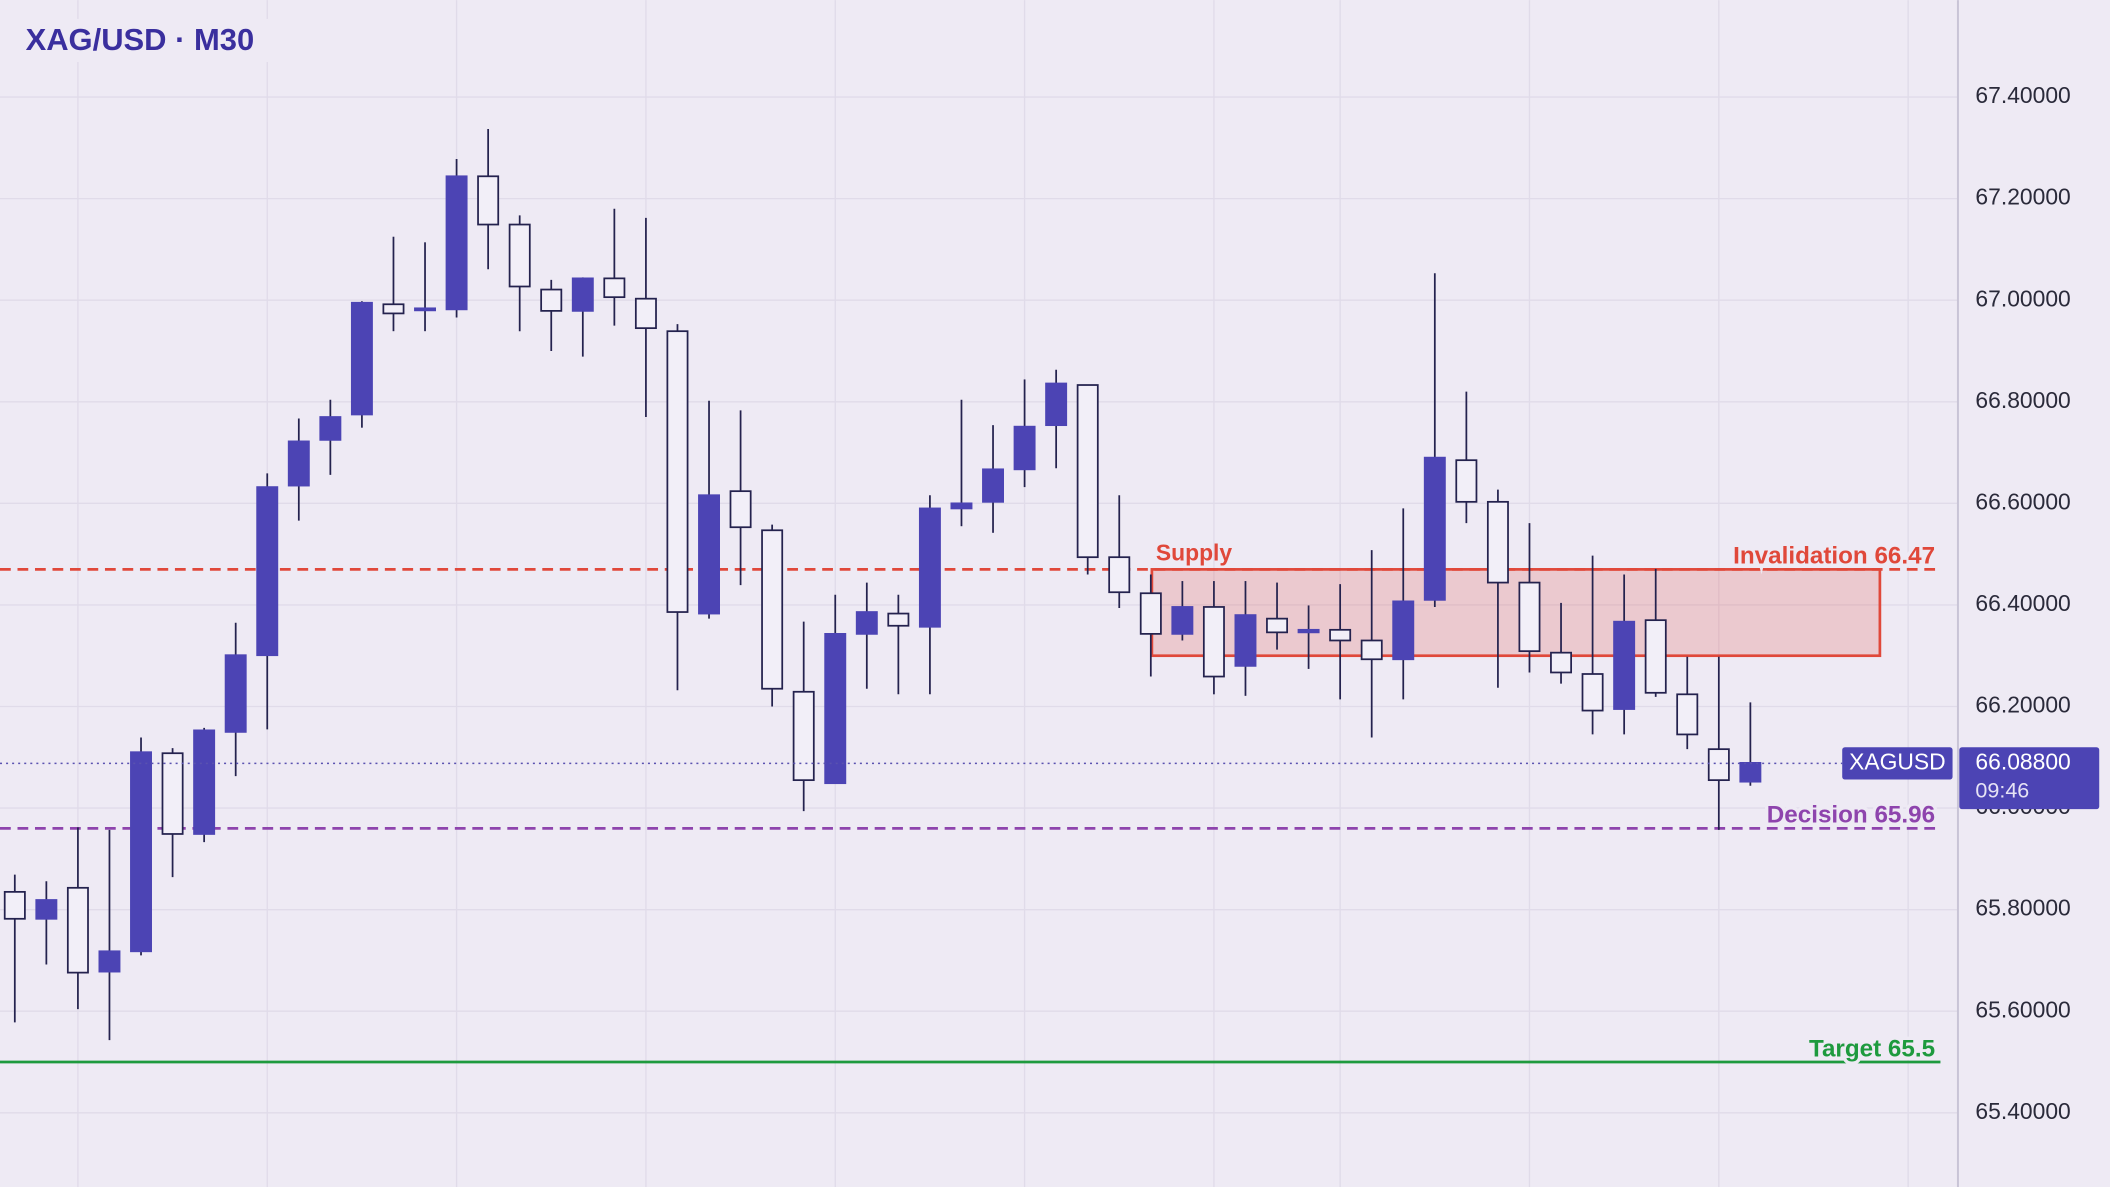 The height and width of the screenshot is (1187, 2110). Describe the element at coordinates (2022, 298) in the screenshot. I see `y-tick-label: 67.00000` at that location.